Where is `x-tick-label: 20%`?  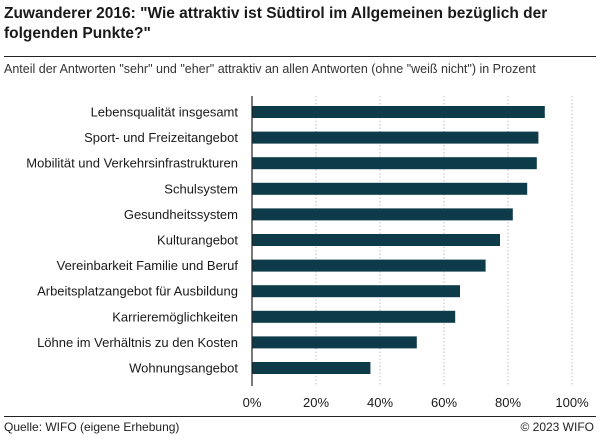
x-tick-label: 20% is located at coordinates (316, 402).